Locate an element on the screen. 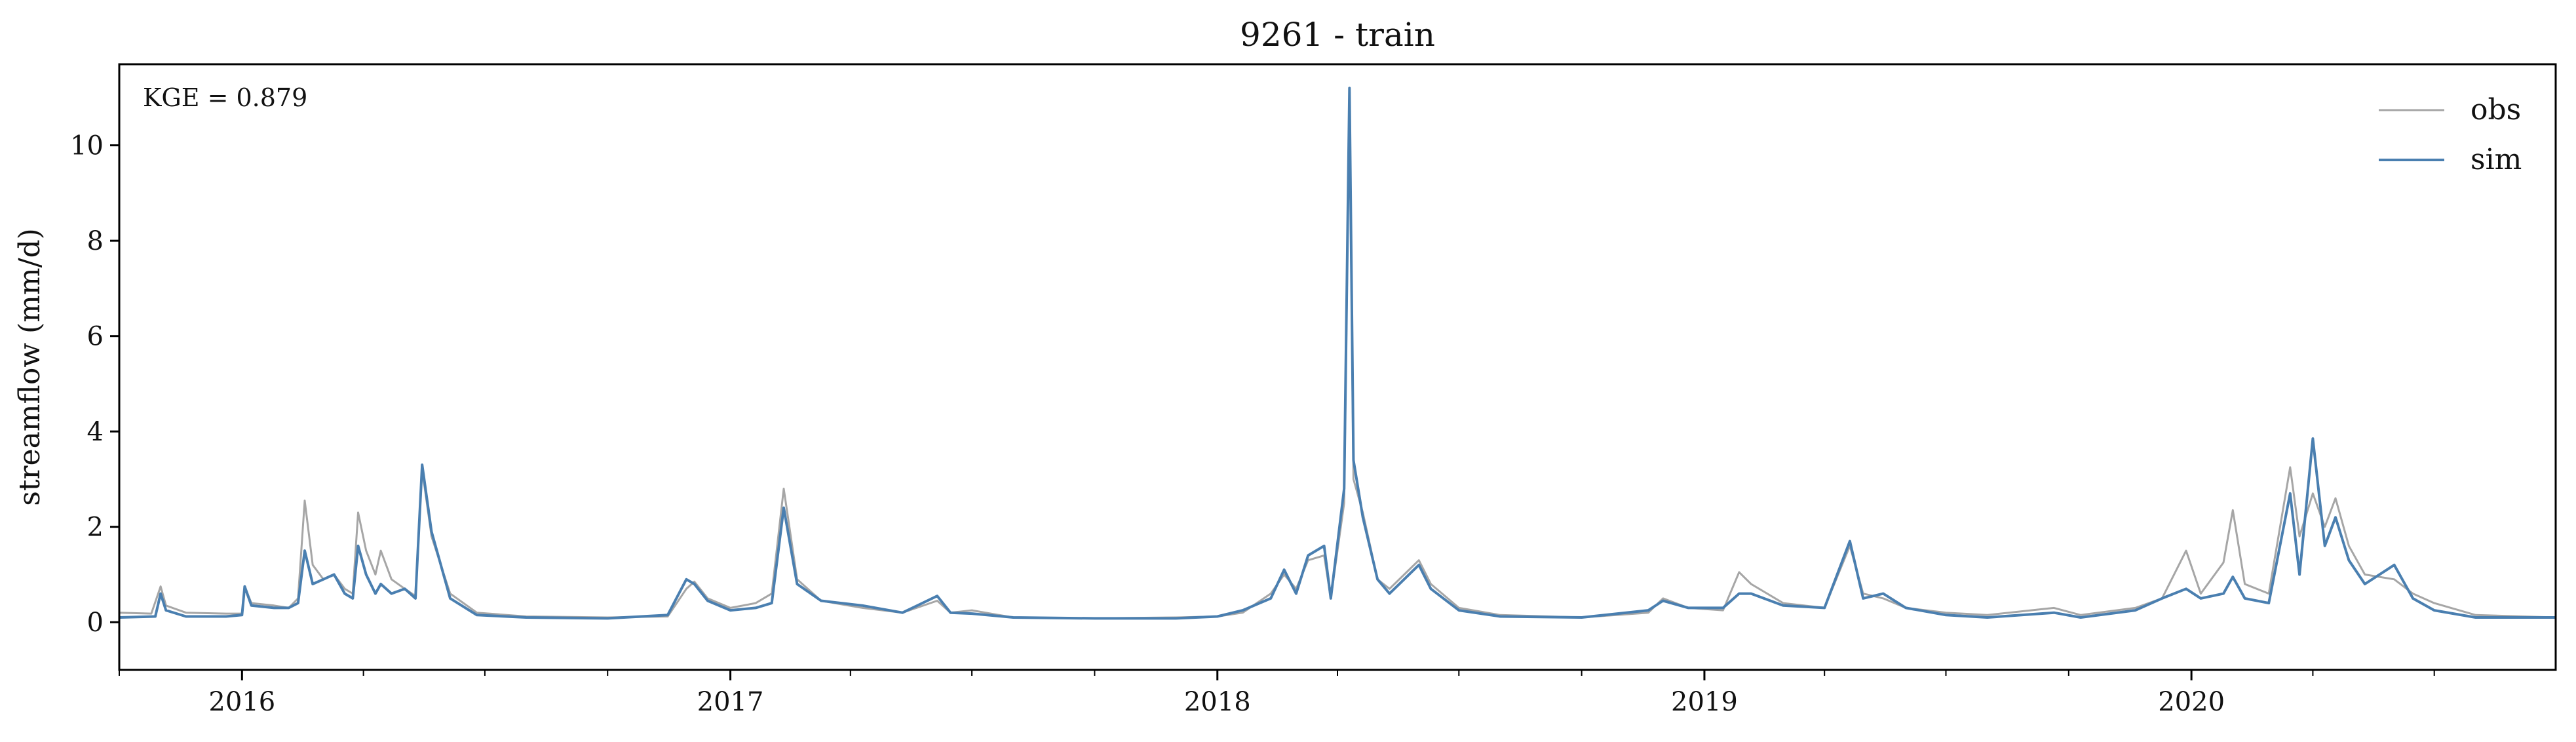 This screenshot has height=742, width=2576. kge-annotation: KGE = 0.879 is located at coordinates (225, 97).